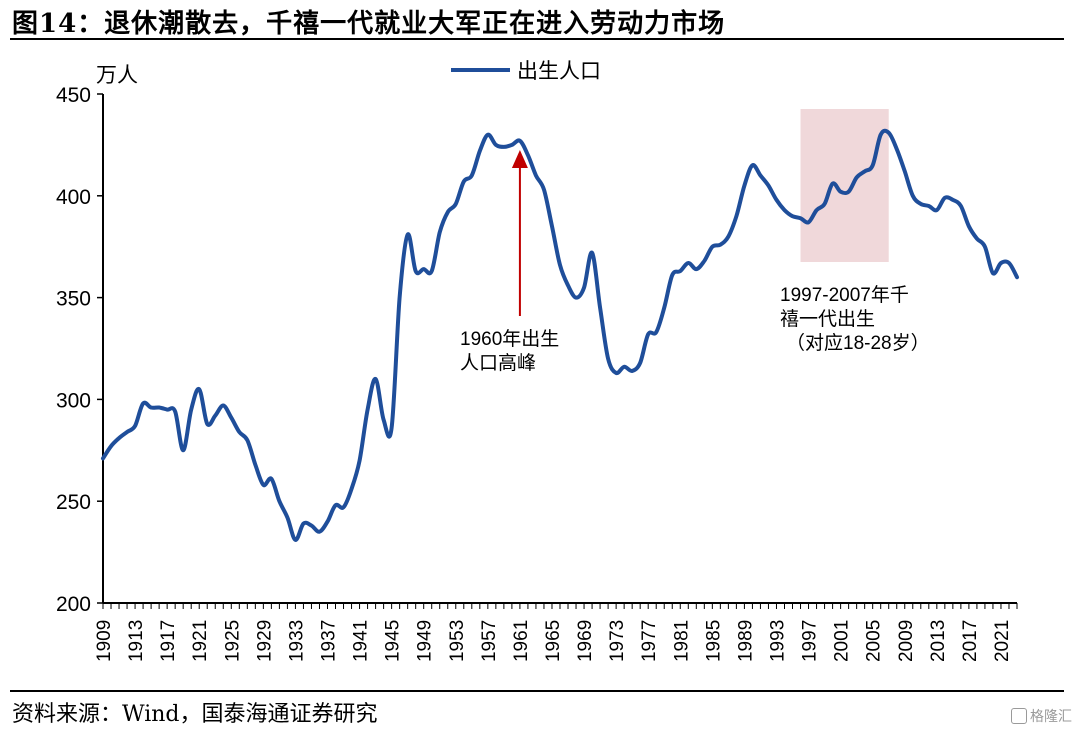 The height and width of the screenshot is (734, 1080). Describe the element at coordinates (1002, 641) in the screenshot. I see `x-tick-label: 2021` at that location.